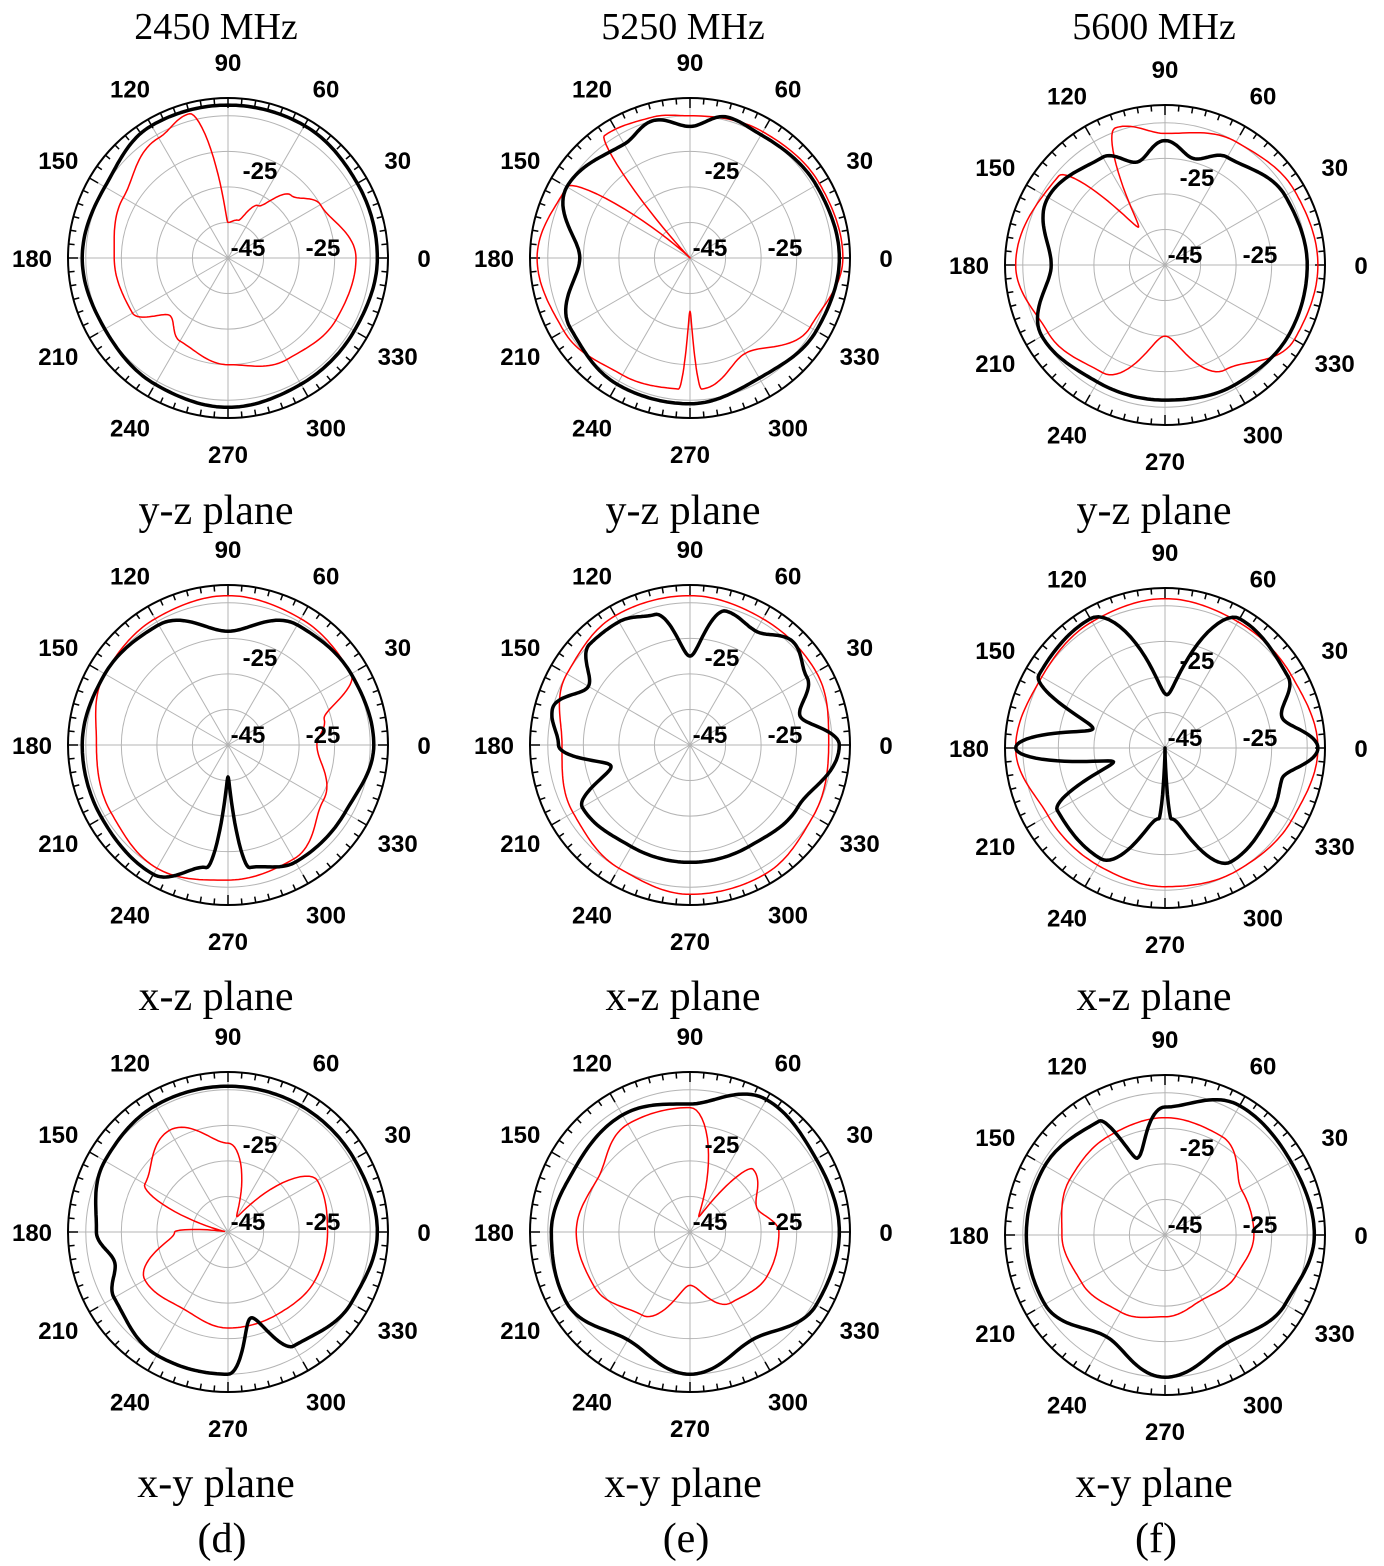  Describe the element at coordinates (995, 847) in the screenshot. I see `angle-label-210: 210` at that location.